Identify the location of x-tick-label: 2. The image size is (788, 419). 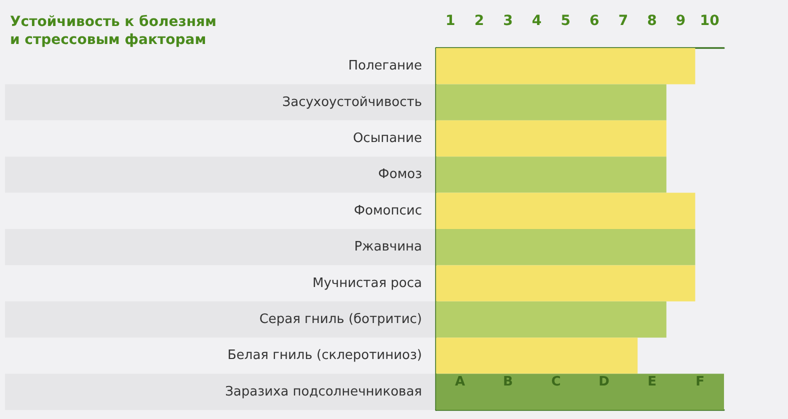
(479, 21).